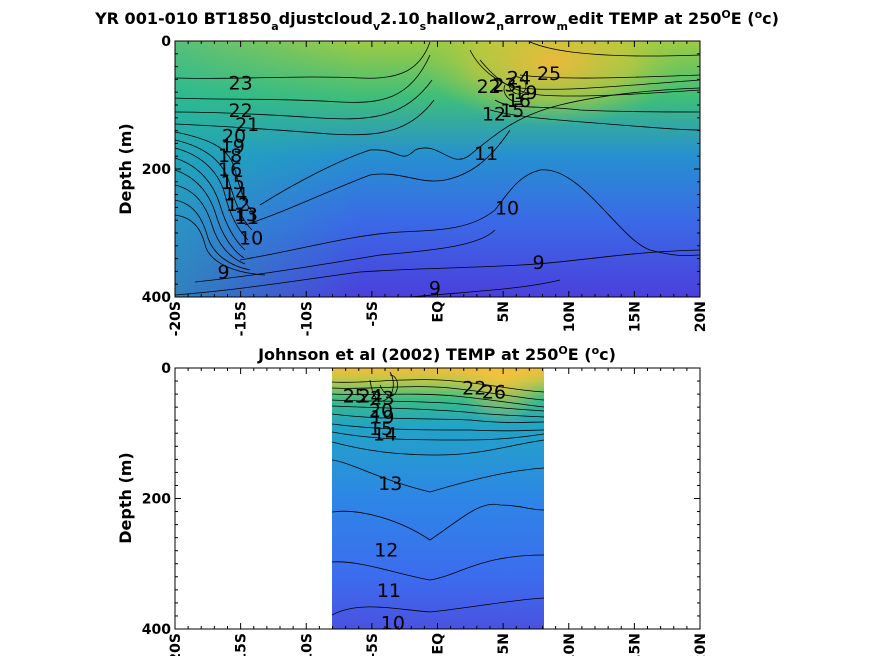 This screenshot has height=656, width=875. Describe the element at coordinates (230, 156) in the screenshot. I see `contour-label: 18` at that location.